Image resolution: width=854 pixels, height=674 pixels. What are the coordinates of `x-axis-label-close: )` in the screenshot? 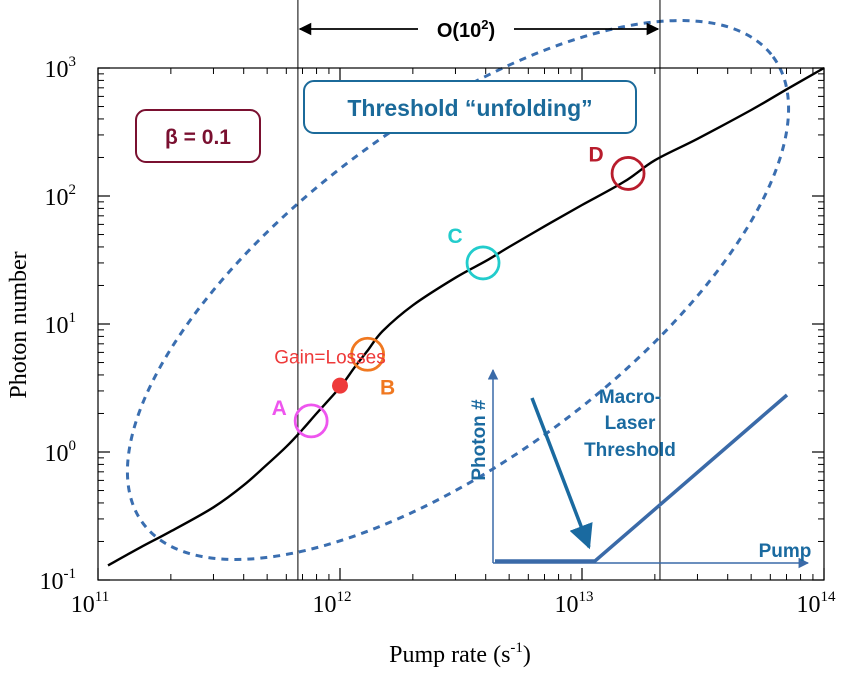 It's located at (527, 655).